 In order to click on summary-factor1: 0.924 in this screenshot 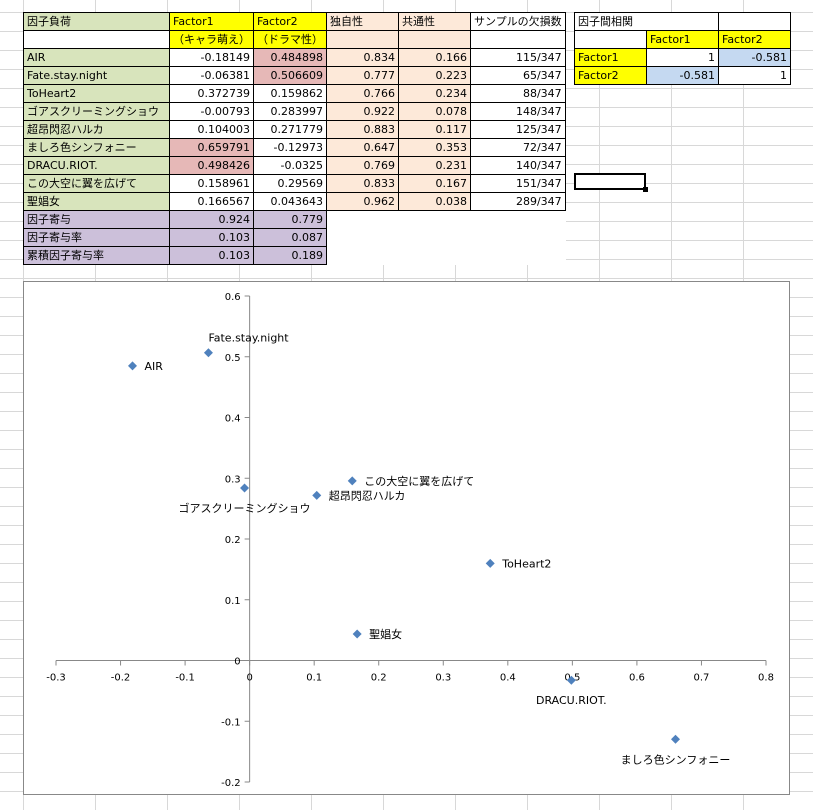, I will do `click(211, 219)`.